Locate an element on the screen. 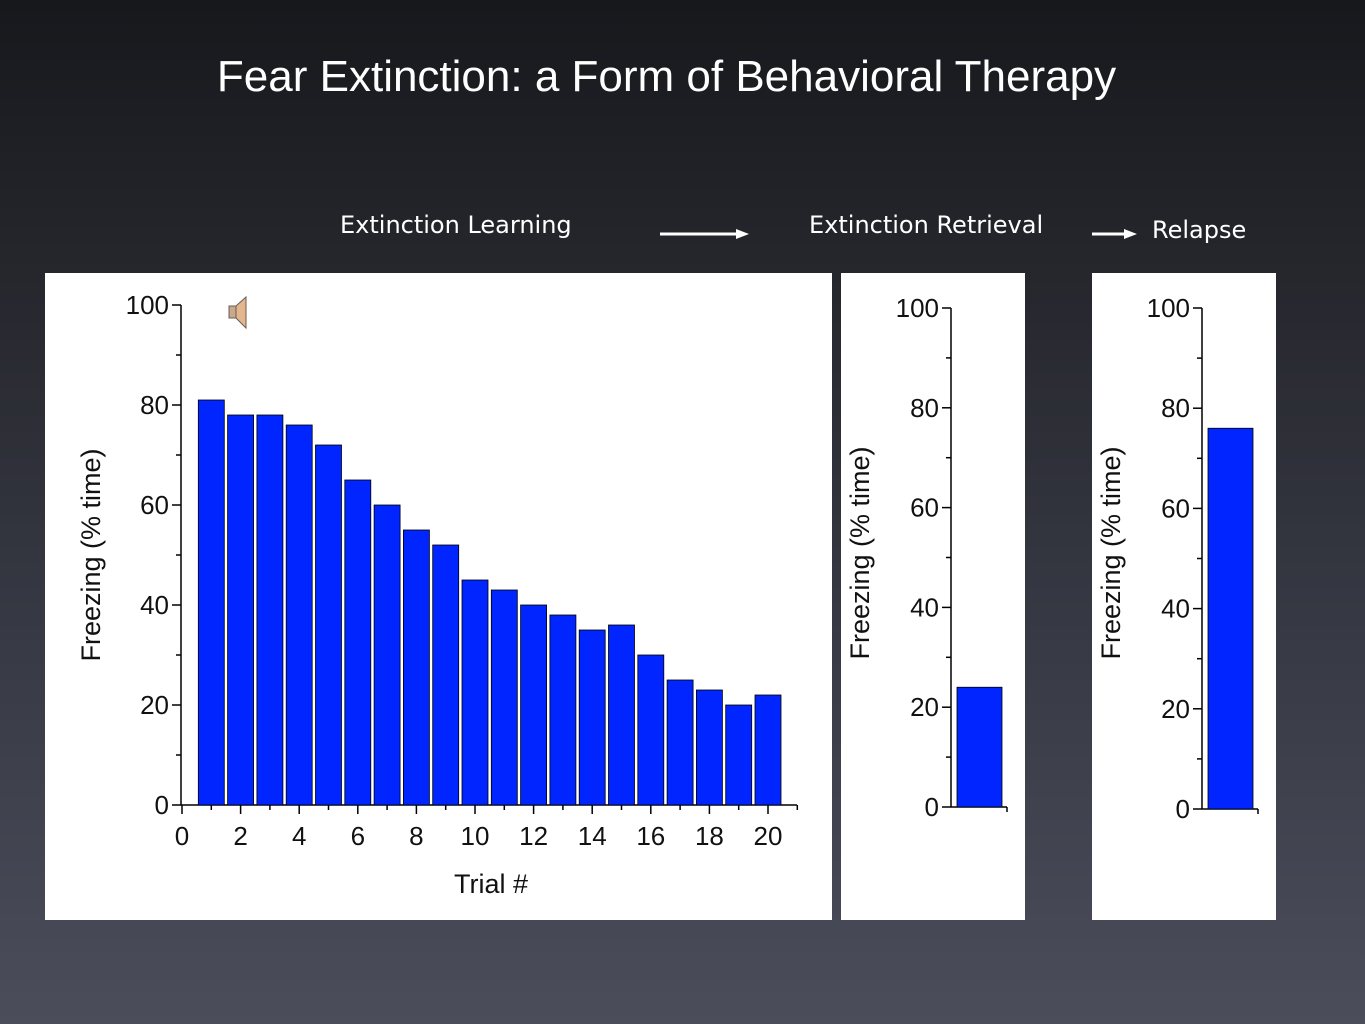  speaker-icon is located at coordinates (239, 313).